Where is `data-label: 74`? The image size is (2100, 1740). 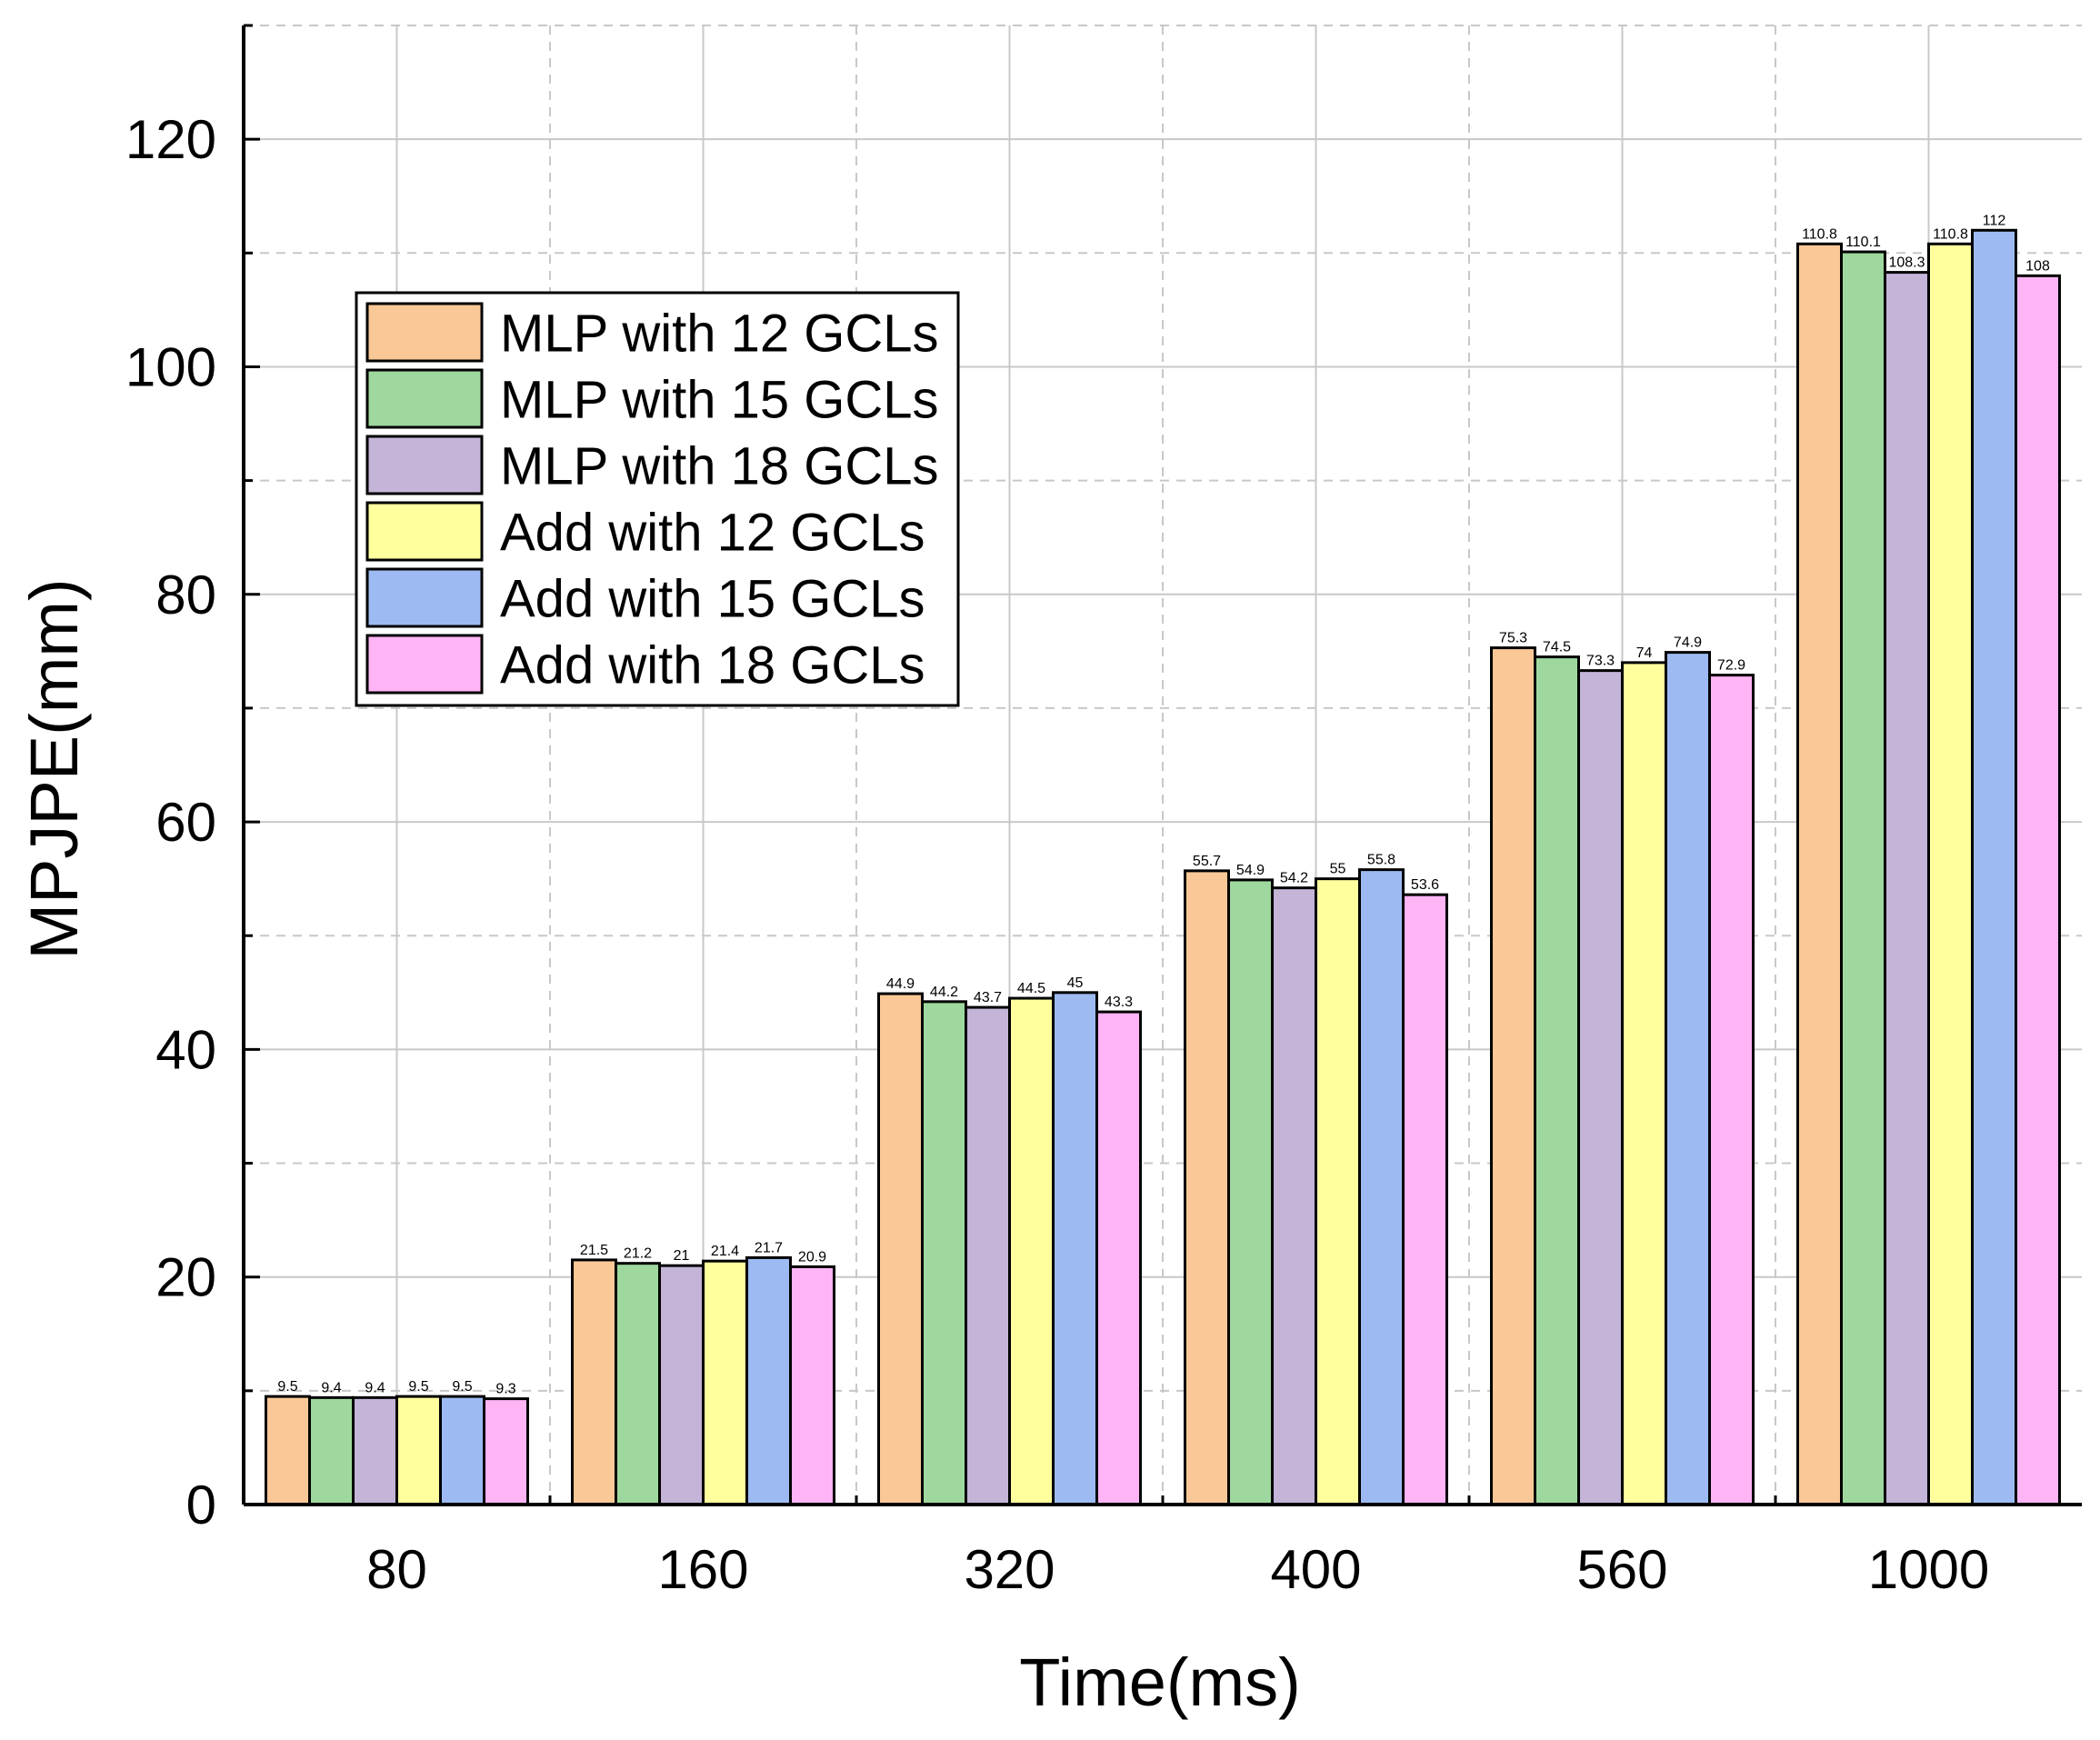
data-label: 74 is located at coordinates (1644, 653).